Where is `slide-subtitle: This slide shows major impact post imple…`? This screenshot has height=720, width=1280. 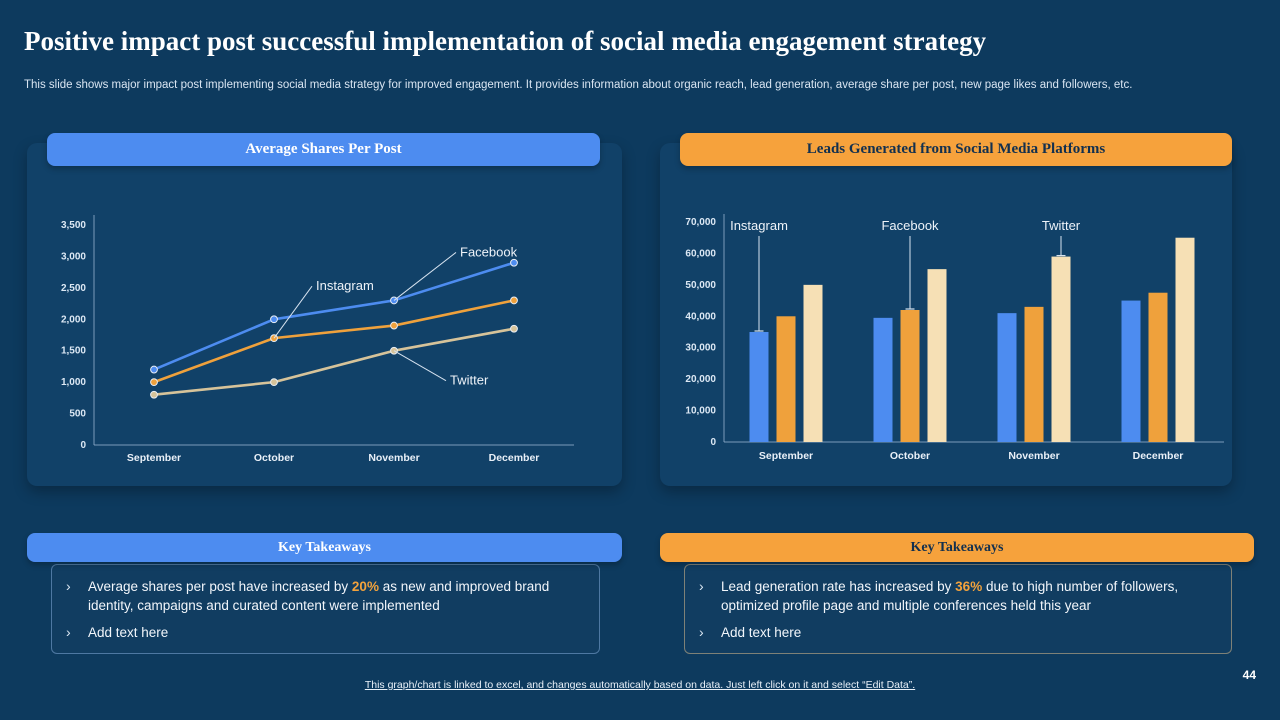
slide-subtitle: This slide shows major impact post imple… is located at coordinates (578, 85).